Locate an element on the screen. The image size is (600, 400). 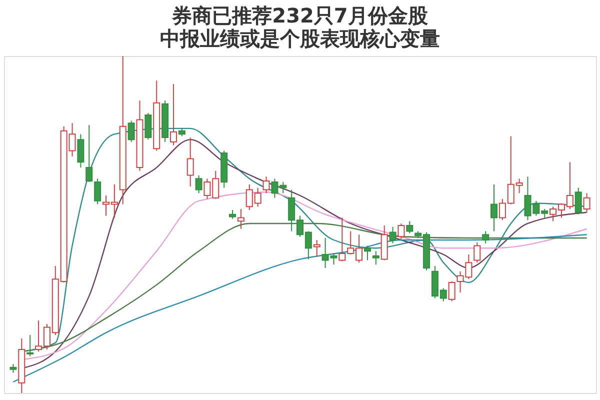
chart-subtitle: 中报业绩或是个股表现核心变量 is located at coordinates (300, 38).